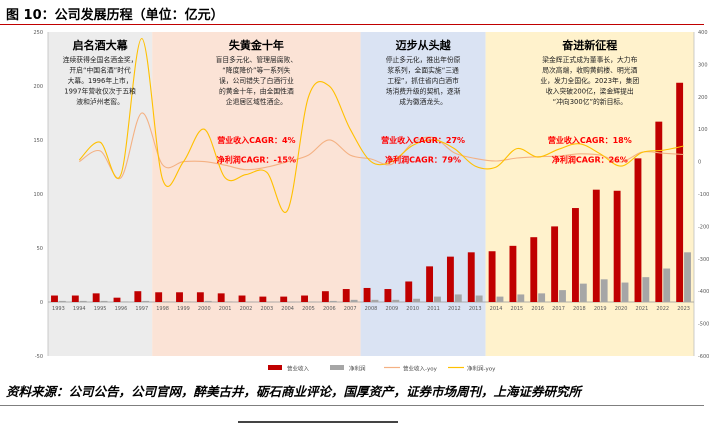 Image resolution: width=710 pixels, height=424 pixels. Describe the element at coordinates (371, 309) in the screenshot. I see `x-tick-label: 2008` at that location.